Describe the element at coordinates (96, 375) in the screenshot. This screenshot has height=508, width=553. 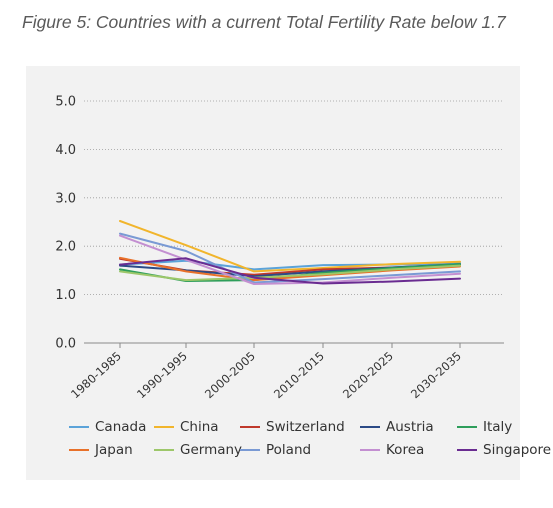
I see `x-tick-label: 1980-1985` at that location.